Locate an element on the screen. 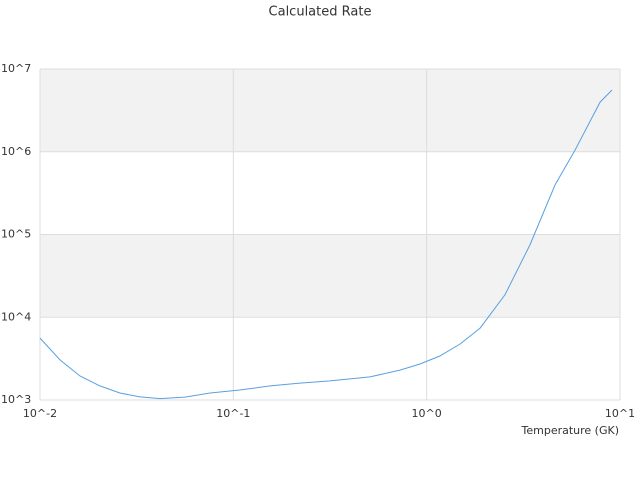  chart-title: Calculated Rate is located at coordinates (320, 12).